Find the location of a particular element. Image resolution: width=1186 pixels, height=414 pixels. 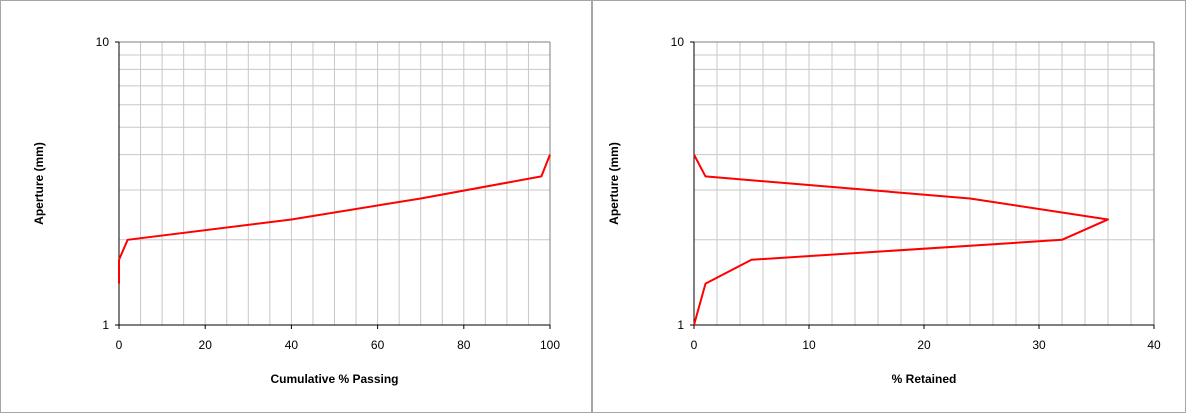

x-tick-label: 10 is located at coordinates (809, 345).